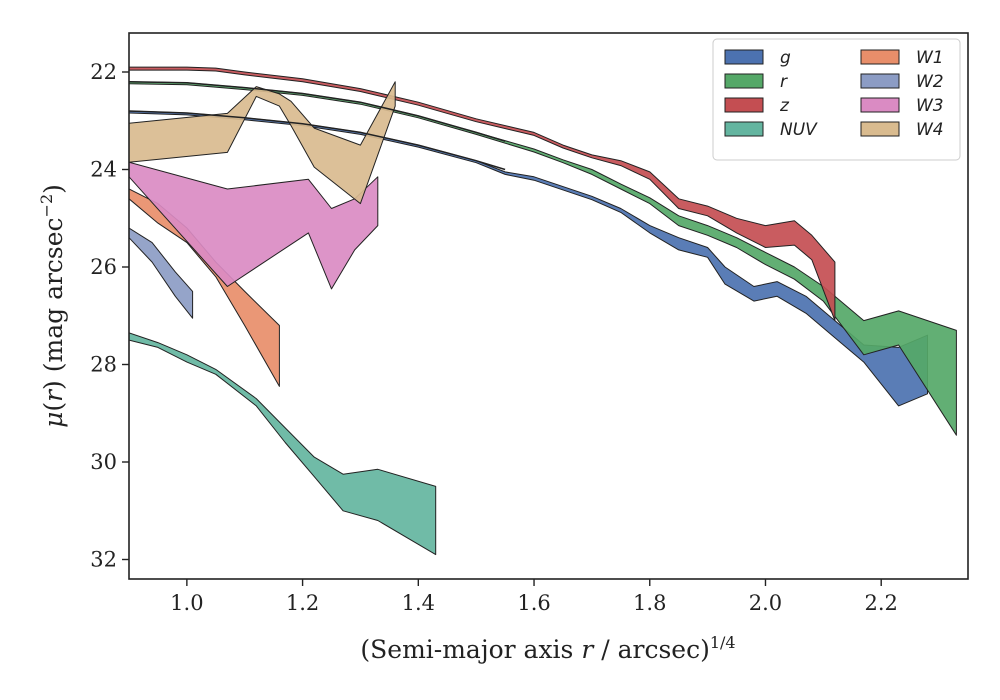 This screenshot has height=700, width=1000. Describe the element at coordinates (109, 316) in the screenshot. I see `y-axis: 22 24 26 28 30 32` at that location.